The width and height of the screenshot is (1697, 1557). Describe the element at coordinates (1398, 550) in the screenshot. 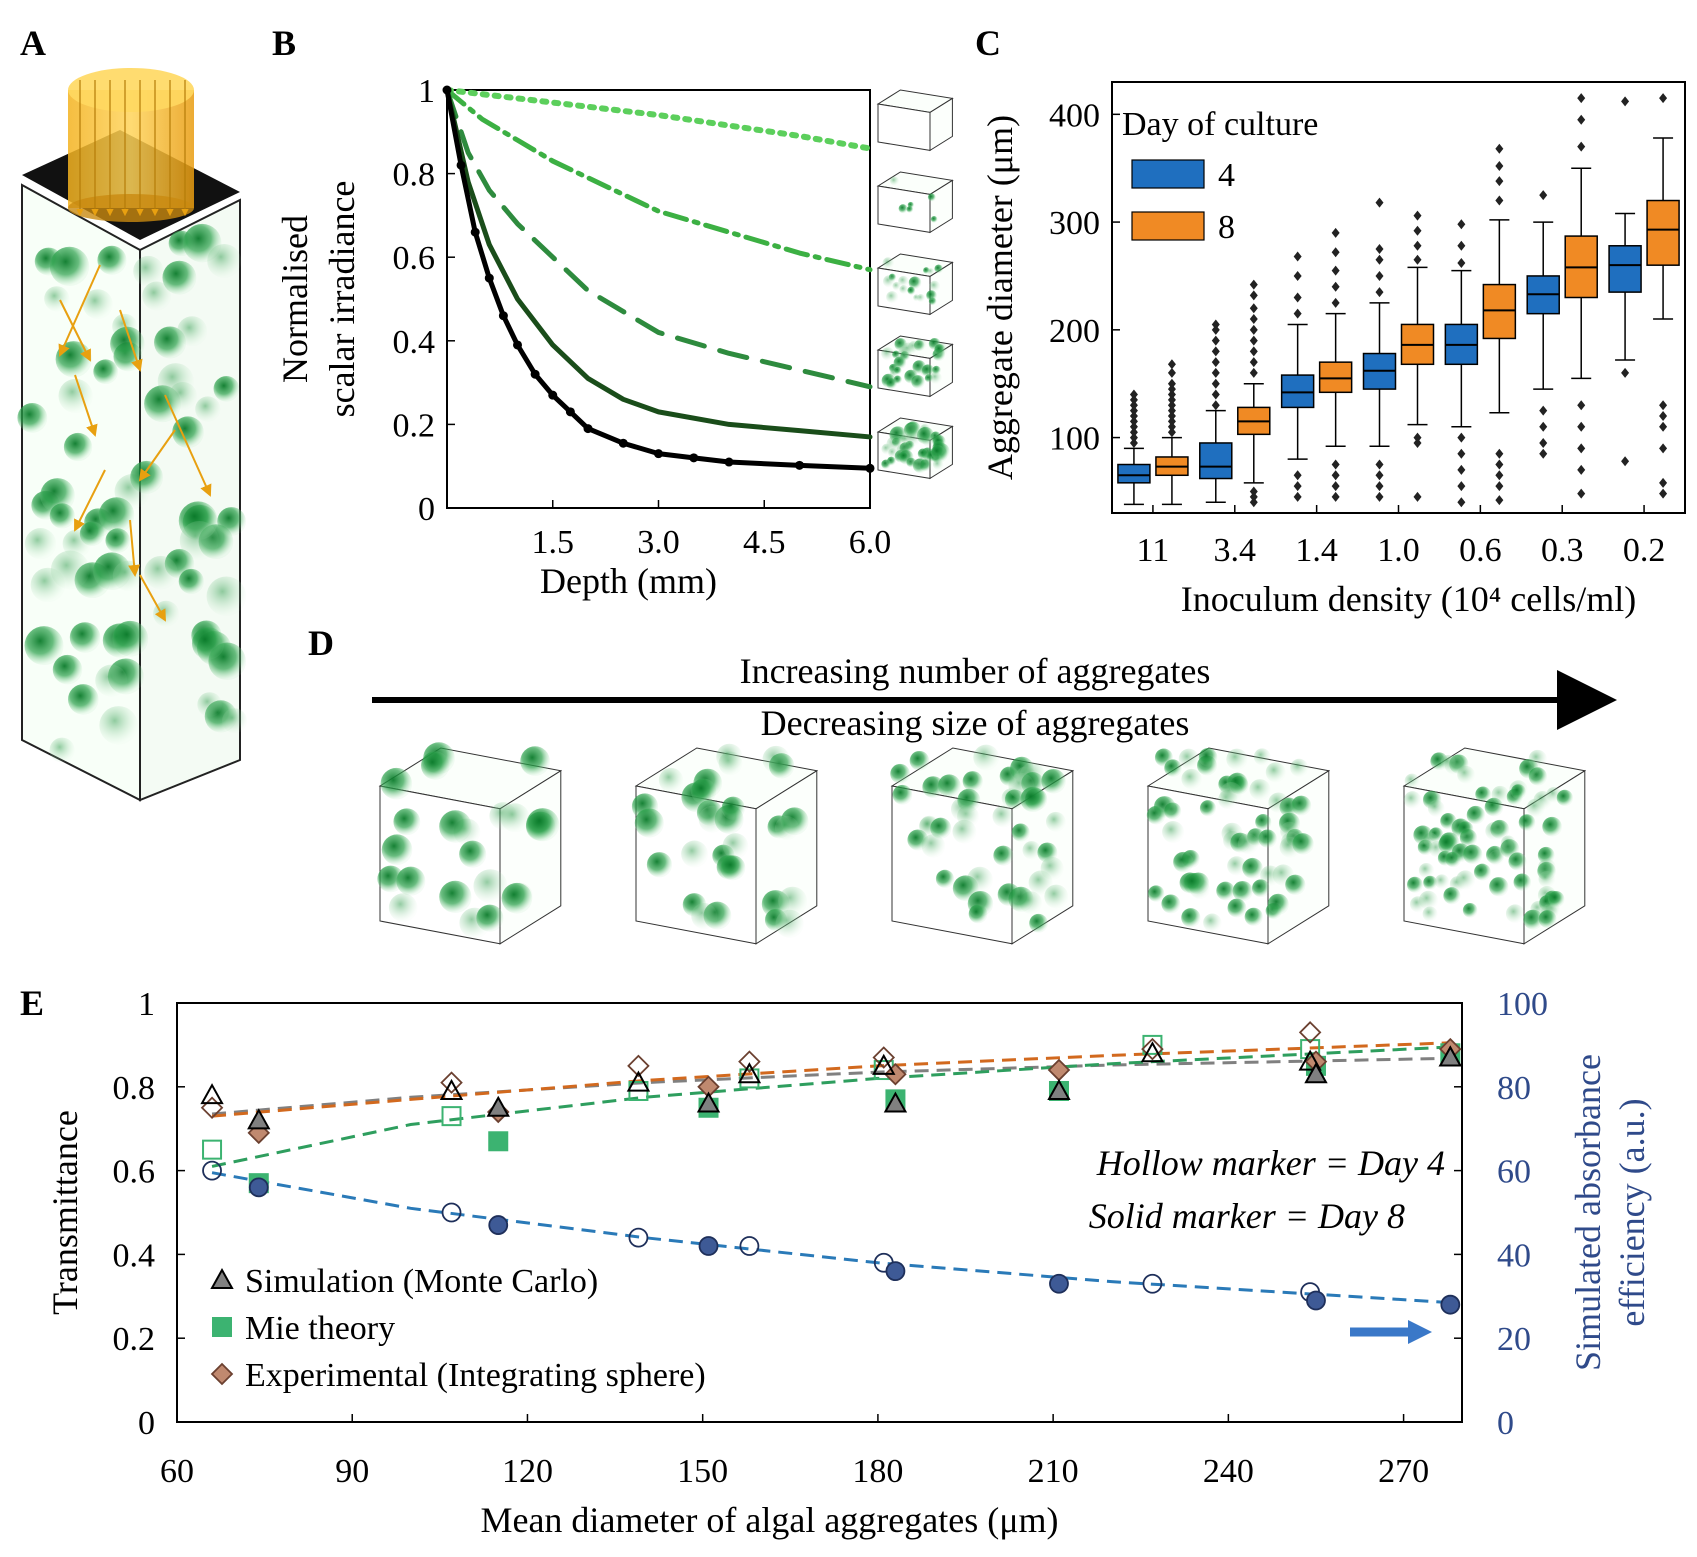

I see `chart-c-xtick-label: 1.0` at that location.